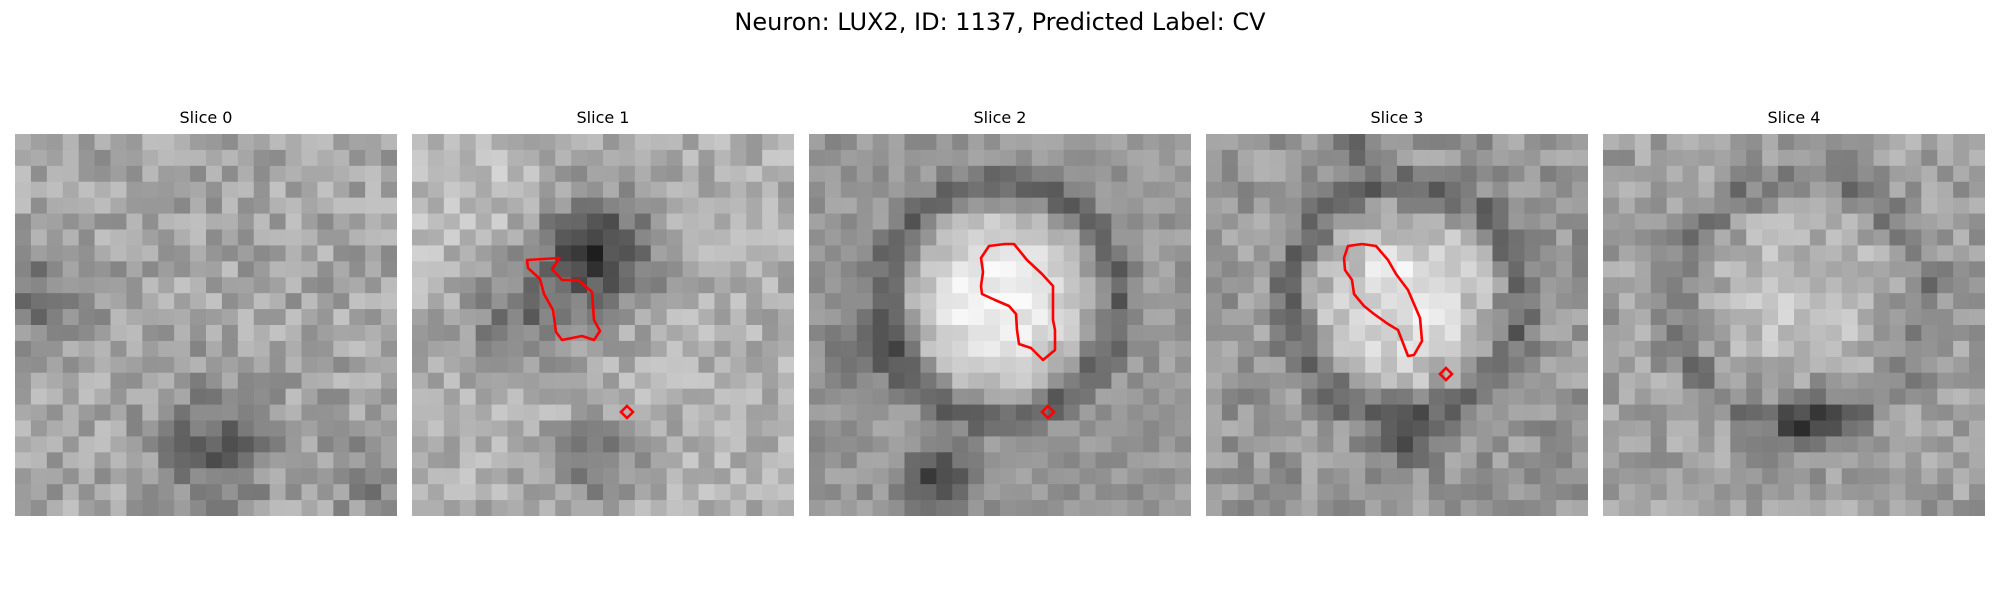  Describe the element at coordinates (603, 117) in the screenshot. I see `slice-title-1: Slice 1` at that location.